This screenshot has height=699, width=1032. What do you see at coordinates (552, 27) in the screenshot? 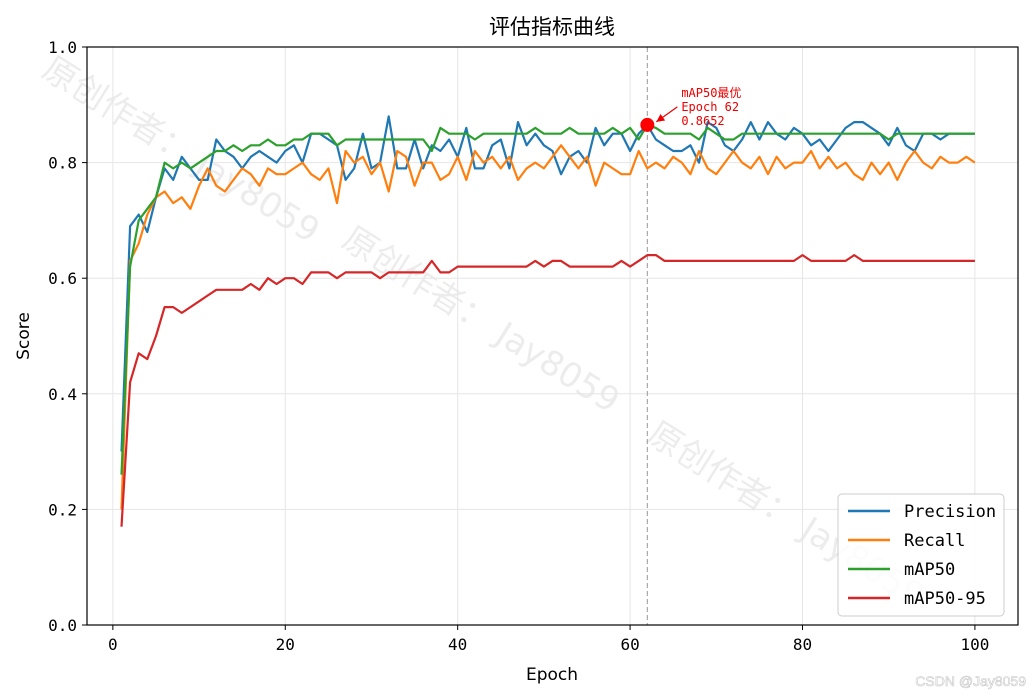
I see `chart-title: 评估指标曲线` at bounding box center [552, 27].